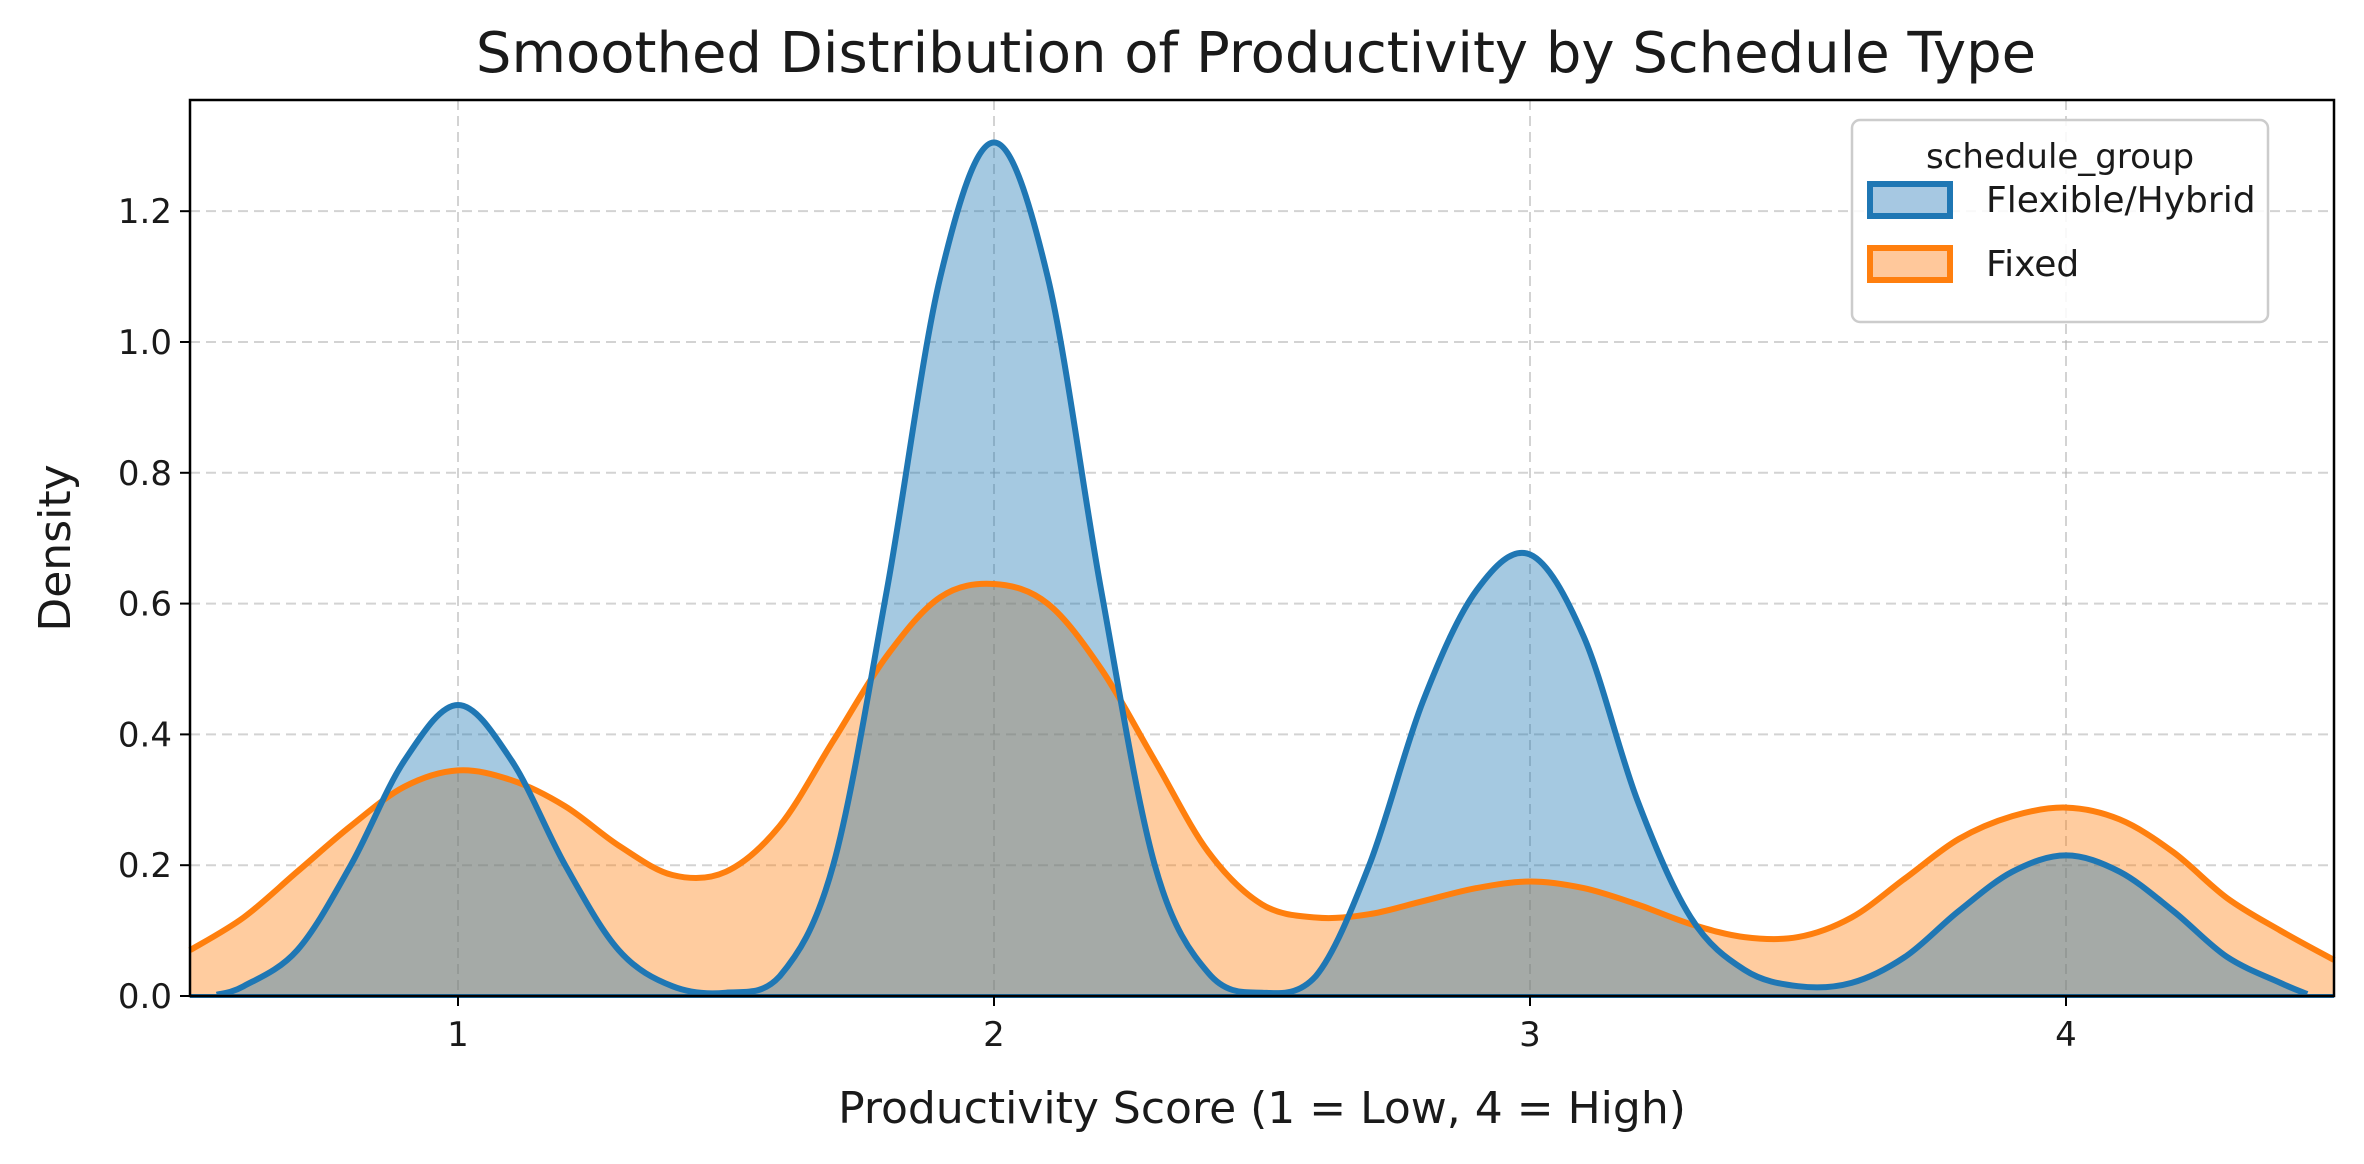  I want to click on y-tick-label: 0.2, so click(145, 866).